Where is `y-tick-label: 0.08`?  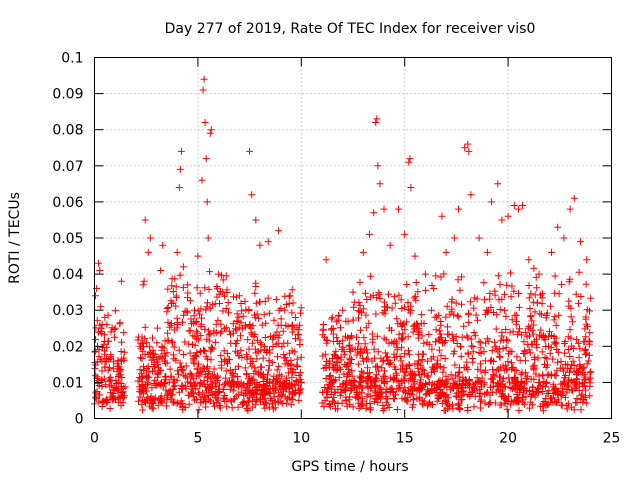
y-tick-label: 0.08 is located at coordinates (67, 131).